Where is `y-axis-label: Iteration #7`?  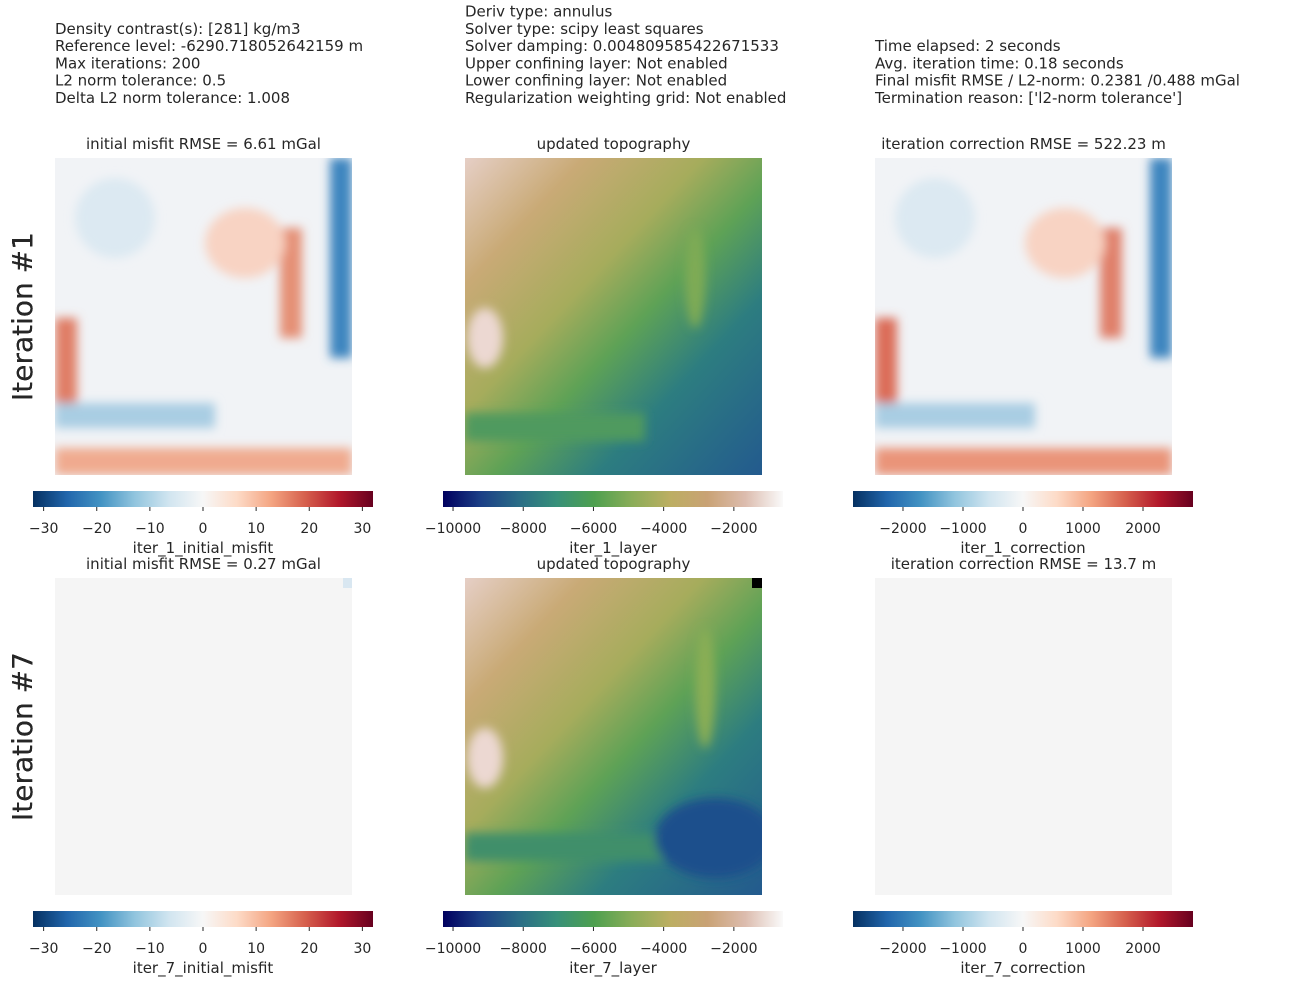 y-axis-label: Iteration #7 is located at coordinates (22, 736).